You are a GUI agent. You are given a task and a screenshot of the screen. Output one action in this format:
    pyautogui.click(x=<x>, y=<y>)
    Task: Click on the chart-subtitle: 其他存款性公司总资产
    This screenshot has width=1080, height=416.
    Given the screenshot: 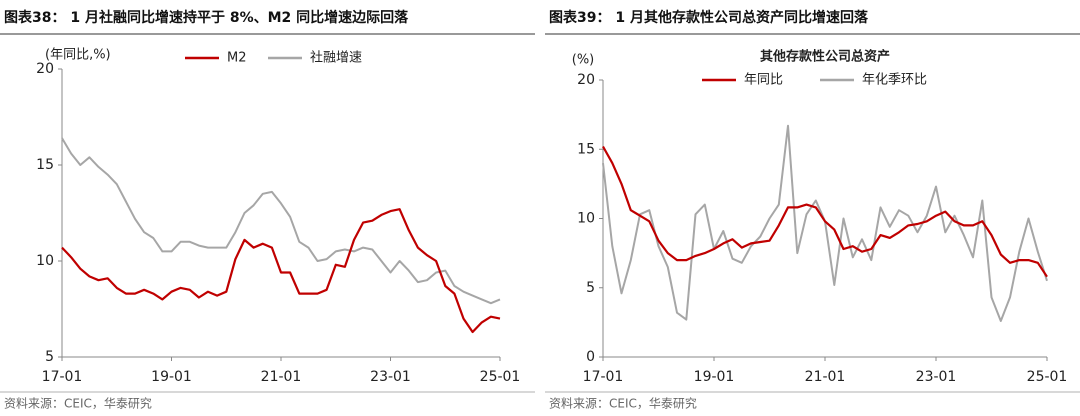 What is the action you would take?
    pyautogui.click(x=825, y=57)
    